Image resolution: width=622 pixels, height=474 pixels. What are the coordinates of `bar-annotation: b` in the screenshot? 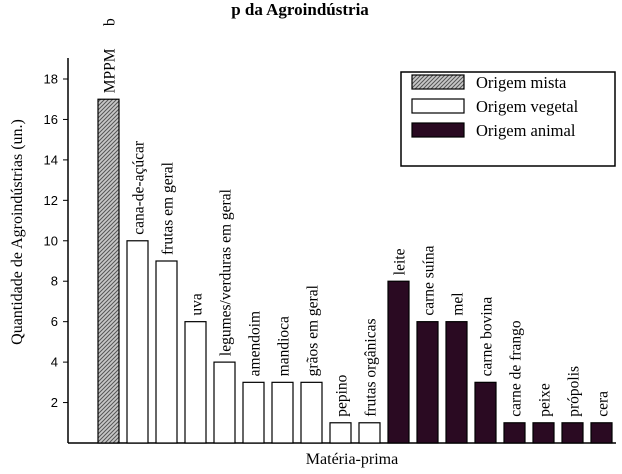 It's located at (110, 22).